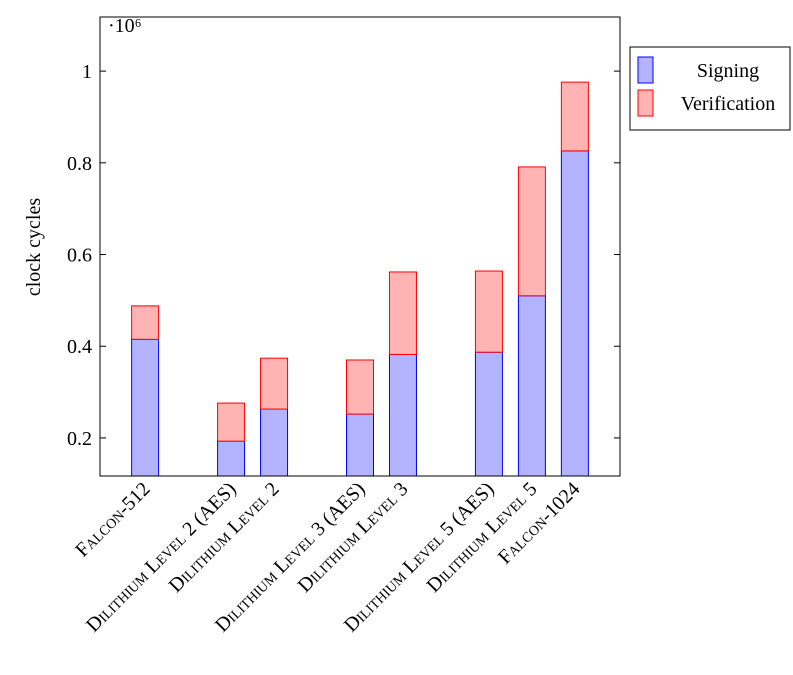 This screenshot has height=675, width=793. What do you see at coordinates (87, 72) in the screenshot?
I see `y-tick-label: 1` at bounding box center [87, 72].